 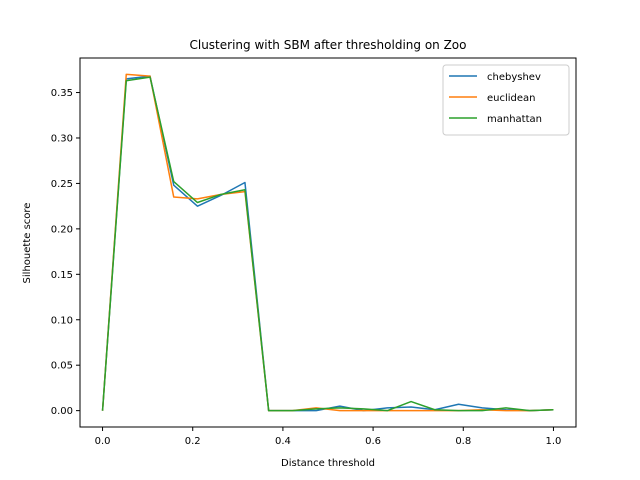 What do you see at coordinates (514, 119) in the screenshot?
I see `legend-entry: manhattan` at bounding box center [514, 119].